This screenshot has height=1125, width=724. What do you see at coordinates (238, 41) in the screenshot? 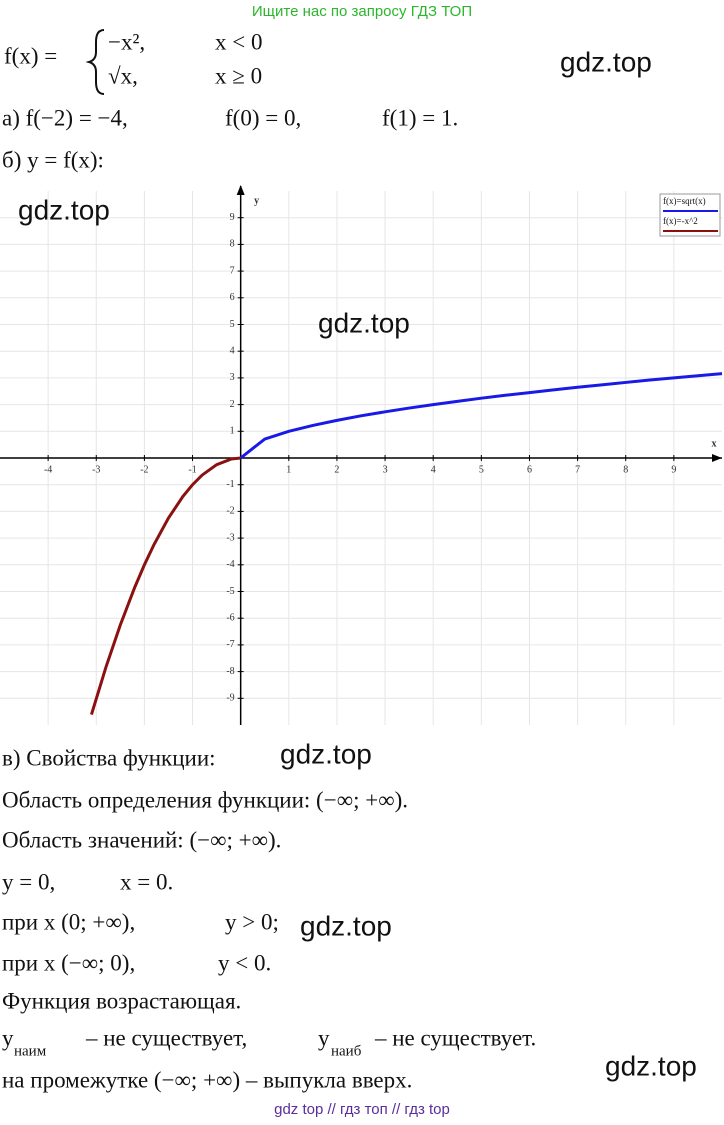
I see `case-cond: x < 0` at bounding box center [238, 41].